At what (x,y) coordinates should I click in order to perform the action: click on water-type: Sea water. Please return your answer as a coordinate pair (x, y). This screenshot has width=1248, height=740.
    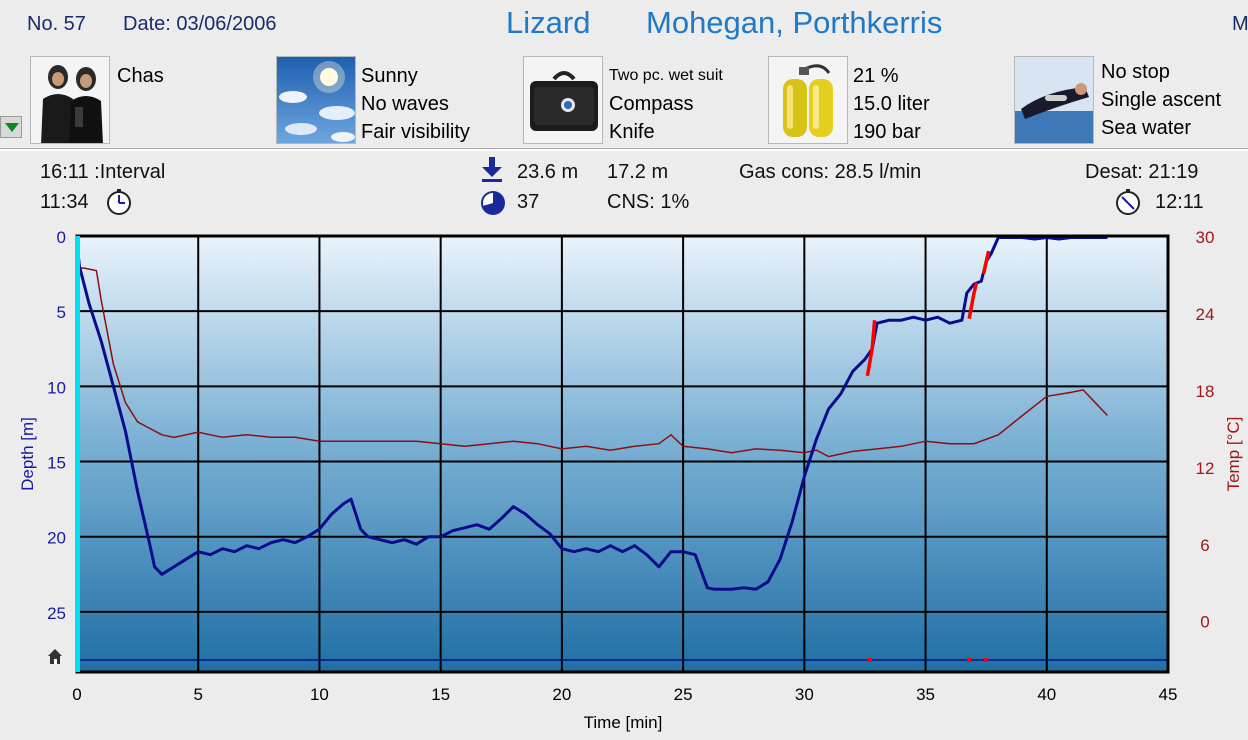
    Looking at the image, I should click on (1146, 128).